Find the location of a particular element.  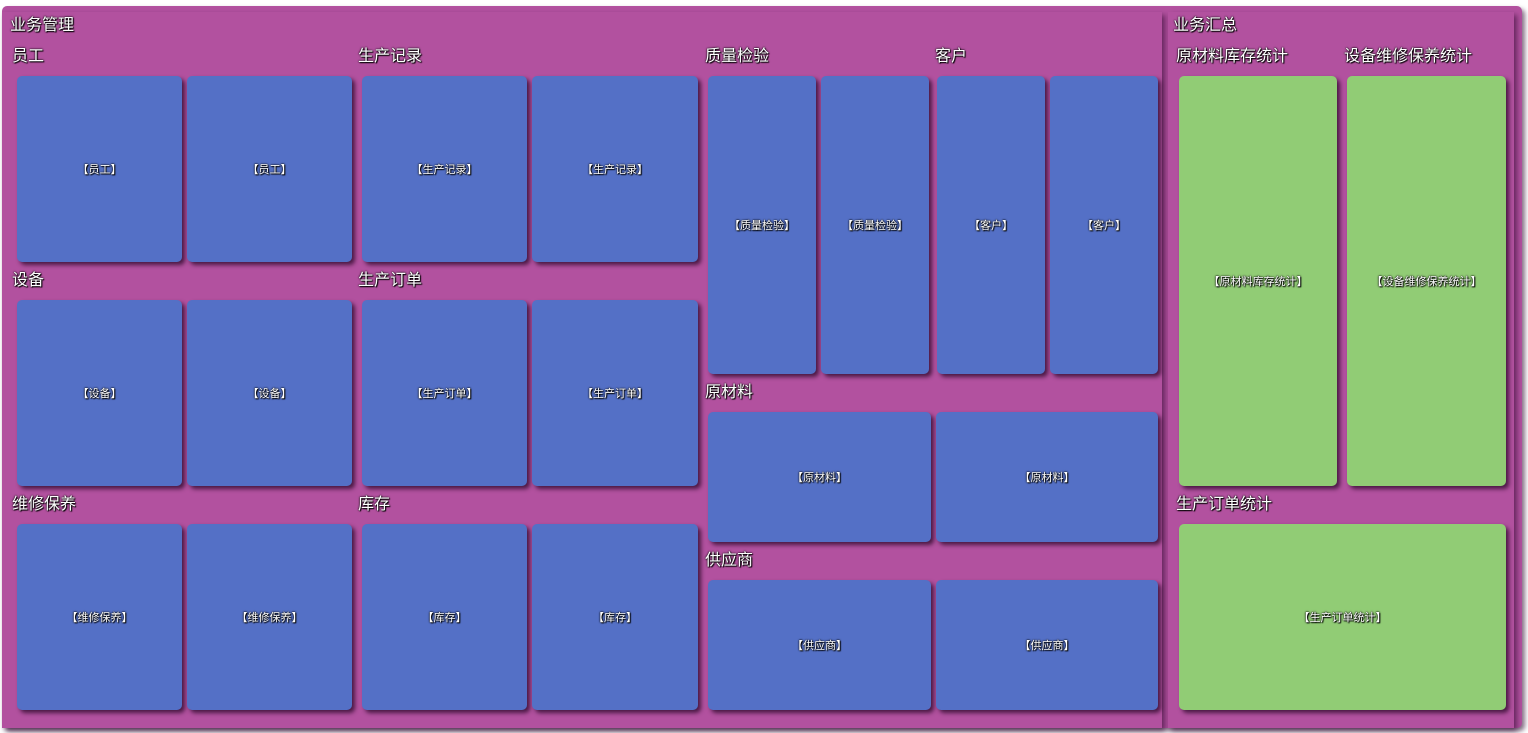

leaf-label: 【生产订单统计】 is located at coordinates (1342, 617).